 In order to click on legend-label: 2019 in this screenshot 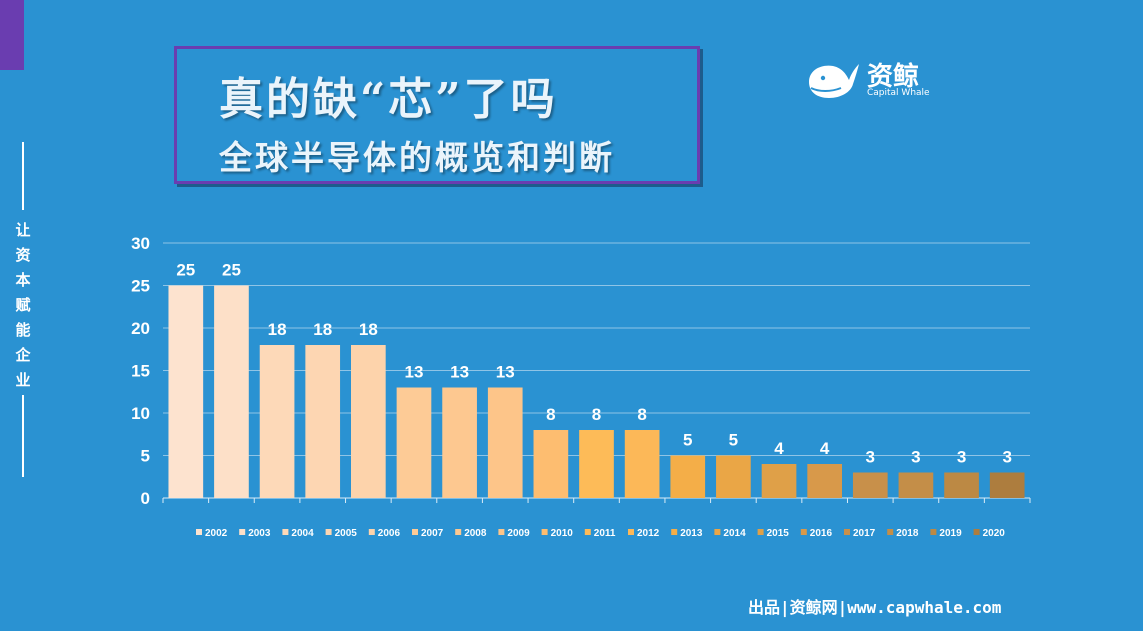, I will do `click(950, 533)`.